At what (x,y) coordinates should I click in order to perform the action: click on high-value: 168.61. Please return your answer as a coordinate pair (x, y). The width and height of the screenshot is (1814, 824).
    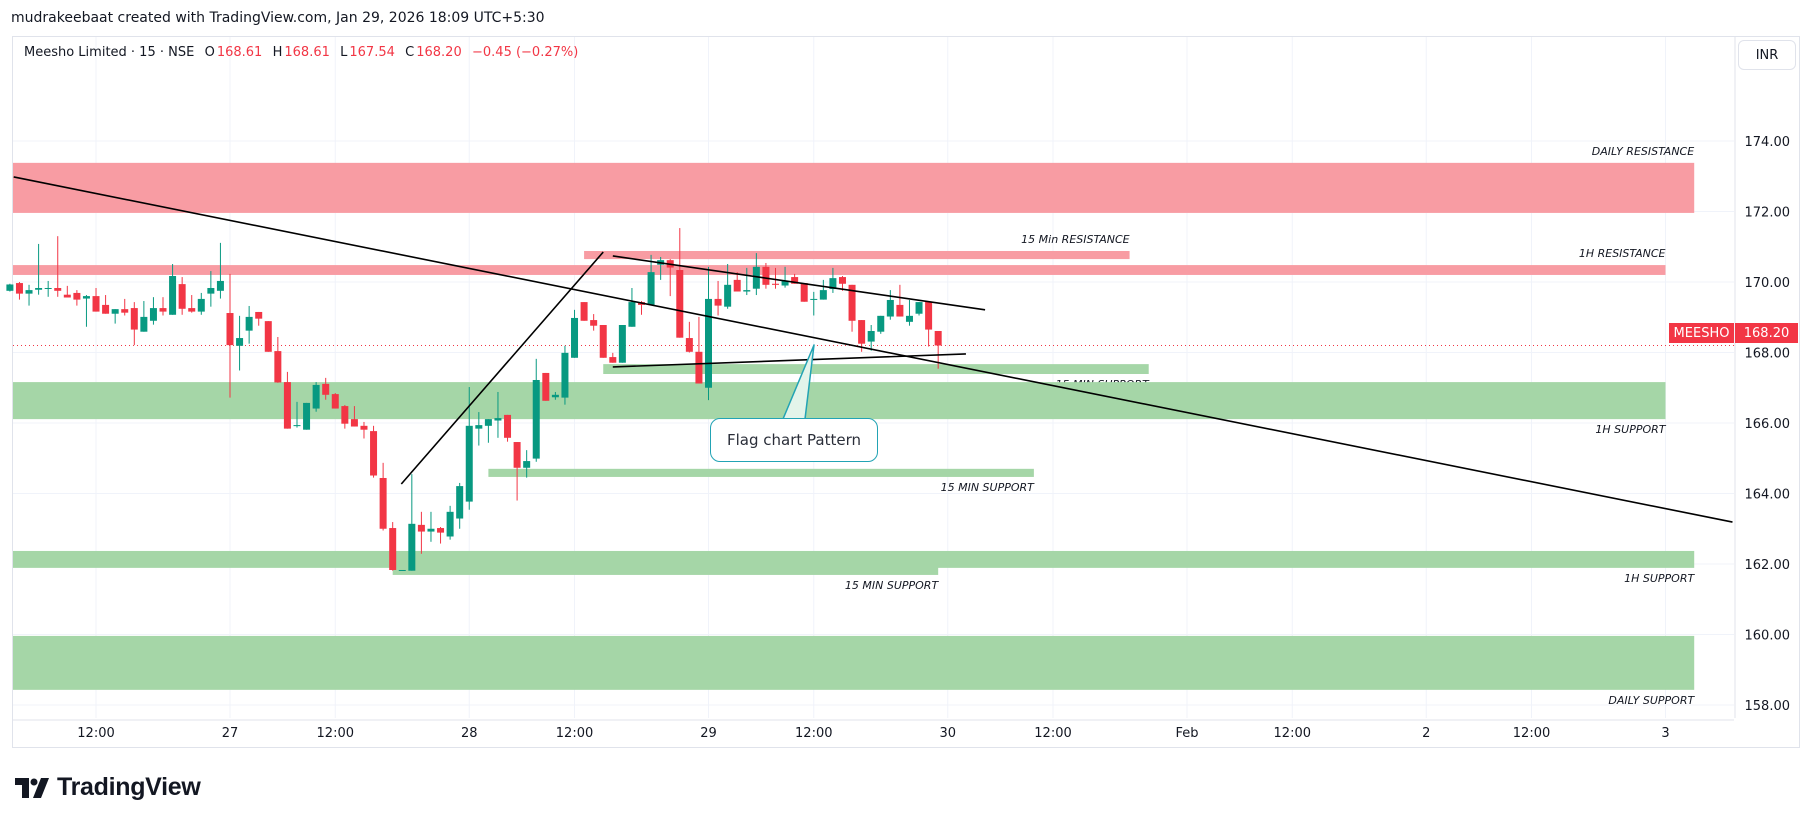
    Looking at the image, I should click on (307, 52).